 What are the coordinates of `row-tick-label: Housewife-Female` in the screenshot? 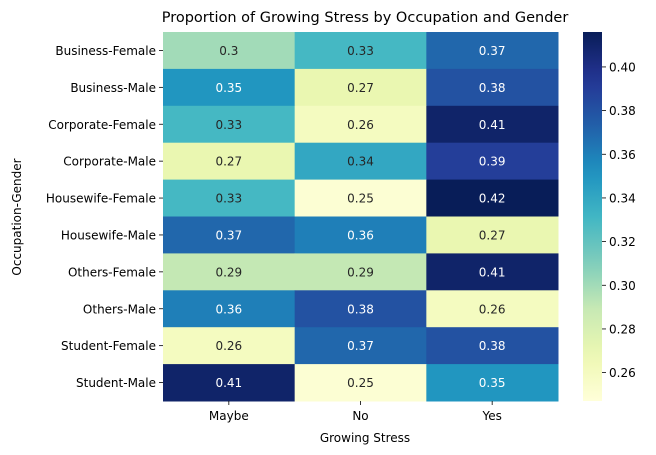 It's located at (101, 199).